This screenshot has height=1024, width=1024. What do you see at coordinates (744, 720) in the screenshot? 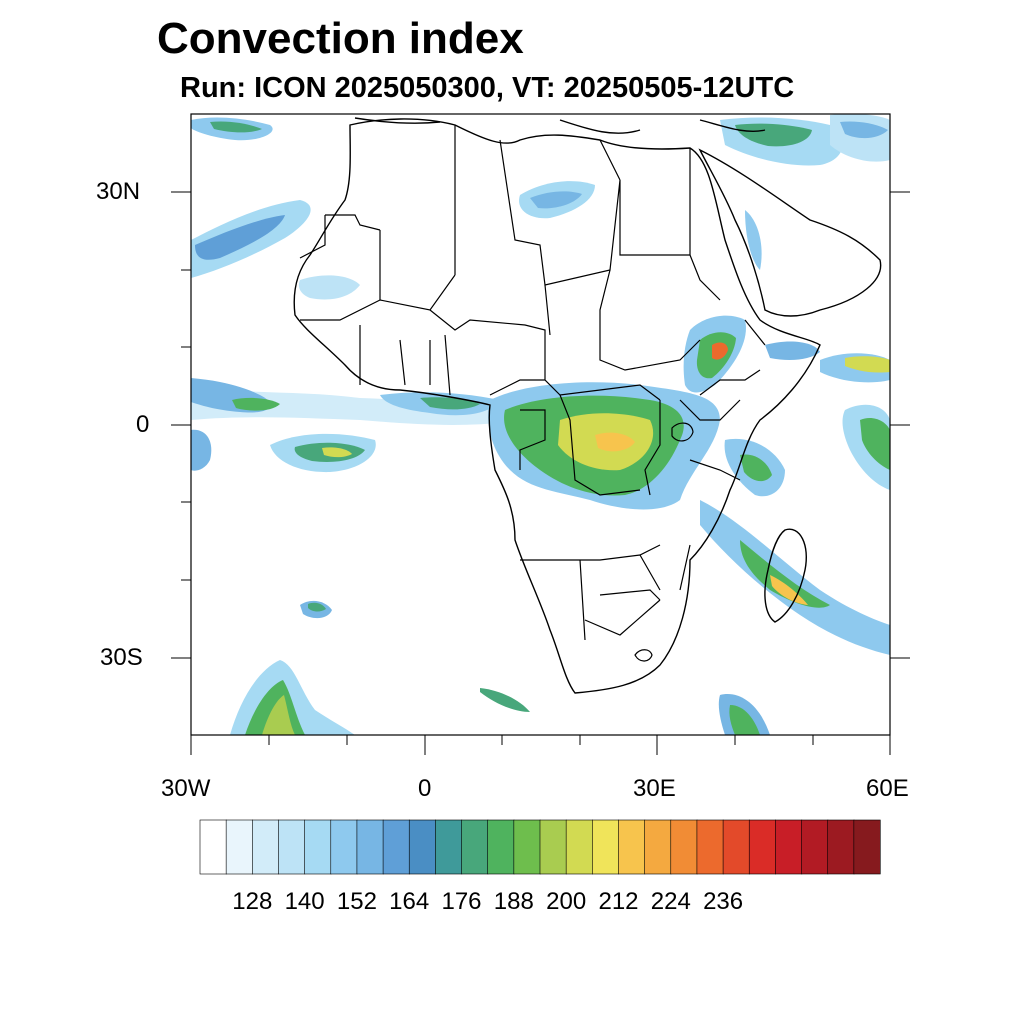
I see `field-sw-indian-south-core` at bounding box center [744, 720].